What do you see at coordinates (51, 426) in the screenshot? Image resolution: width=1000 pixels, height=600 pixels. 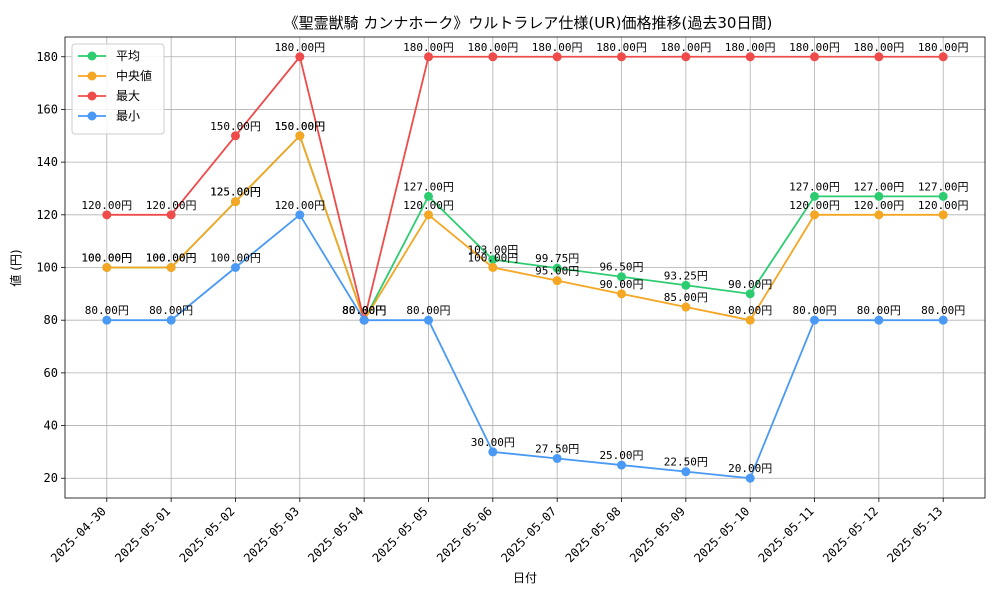 I see `y-tick-label: 40` at bounding box center [51, 426].